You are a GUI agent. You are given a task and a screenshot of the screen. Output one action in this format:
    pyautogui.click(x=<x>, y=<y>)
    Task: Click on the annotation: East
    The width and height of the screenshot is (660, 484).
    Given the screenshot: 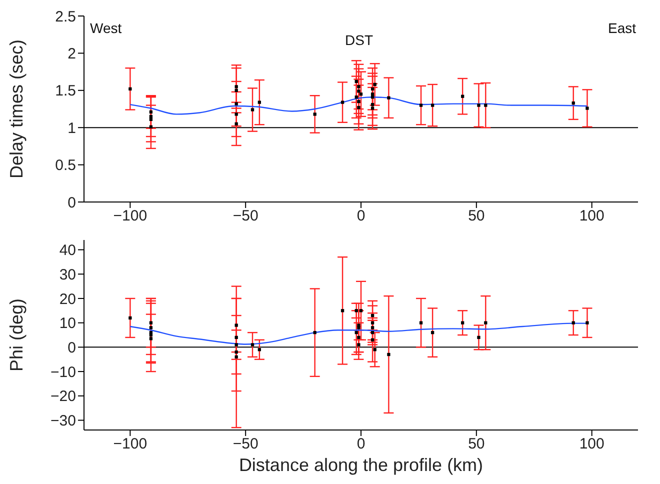 What is the action you would take?
    pyautogui.click(x=622, y=28)
    